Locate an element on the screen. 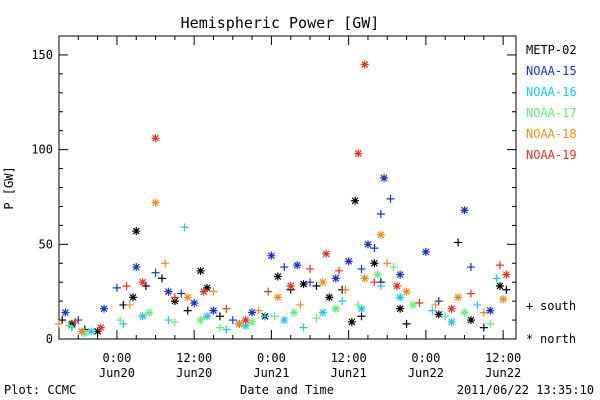 The width and height of the screenshot is (600, 400). y-tick-label: 0 is located at coordinates (49, 339).